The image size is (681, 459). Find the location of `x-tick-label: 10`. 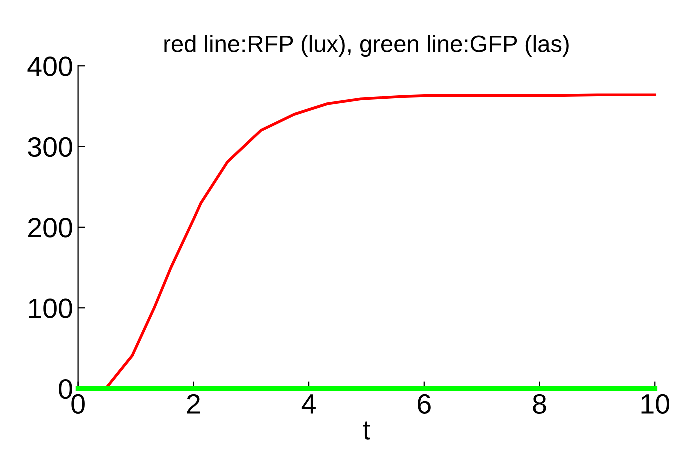

x-tick-label: 10 is located at coordinates (656, 404).